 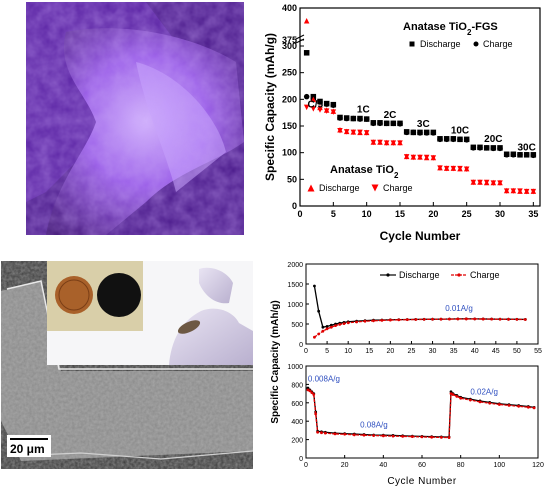 I want to click on rate-label: 2C, so click(x=390, y=115).